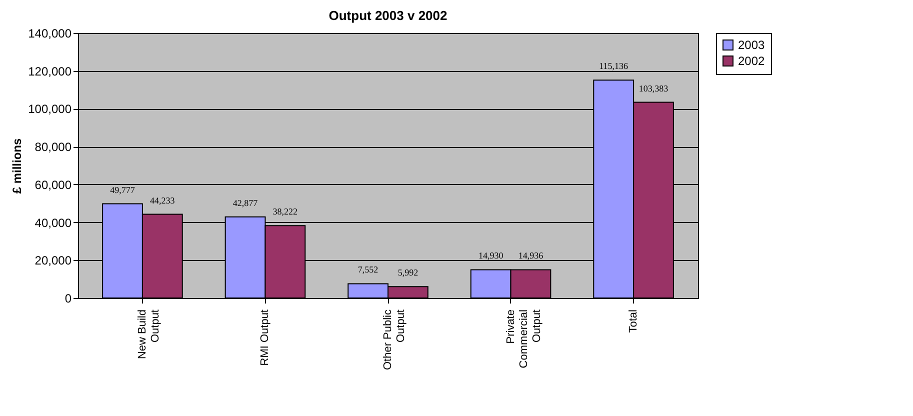  Describe the element at coordinates (653, 88) in the screenshot. I see `data-label: 103,383` at that location.